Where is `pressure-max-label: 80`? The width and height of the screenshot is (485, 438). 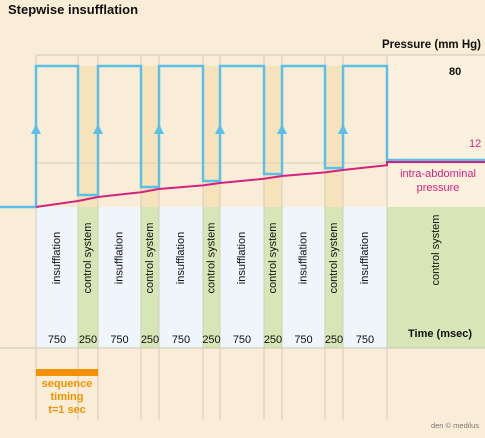 pressure-max-label: 80 is located at coordinates (455, 72).